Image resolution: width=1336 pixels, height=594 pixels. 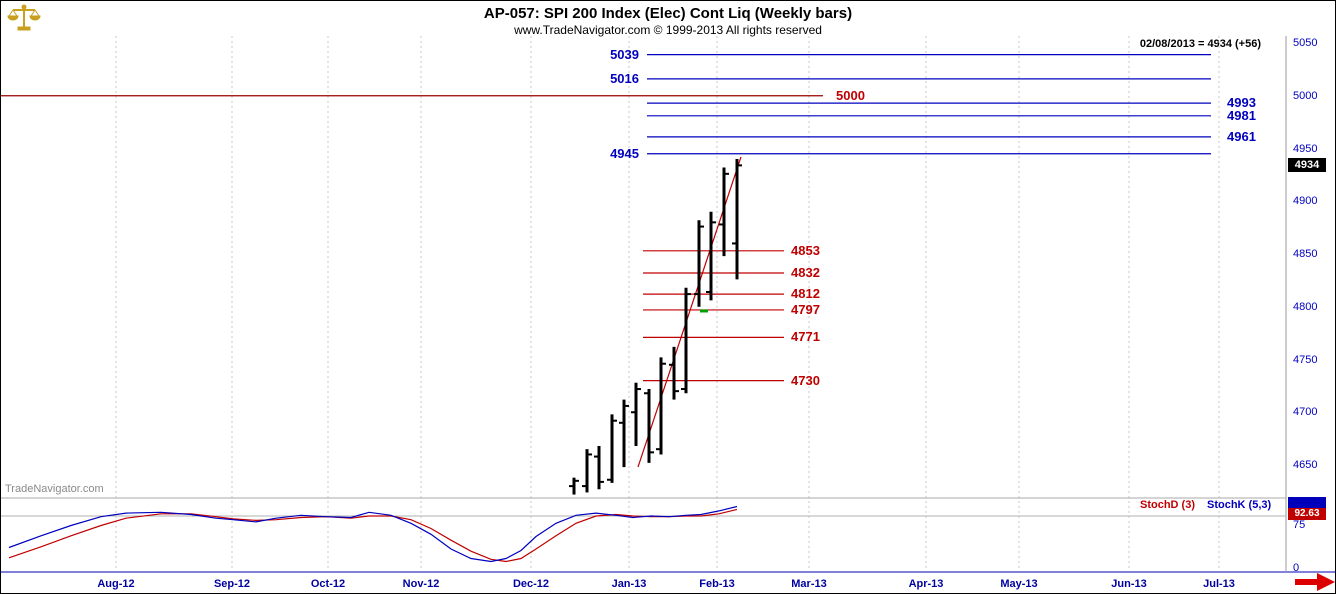 I want to click on price-axis-tick: 4900, so click(x=1305, y=201).